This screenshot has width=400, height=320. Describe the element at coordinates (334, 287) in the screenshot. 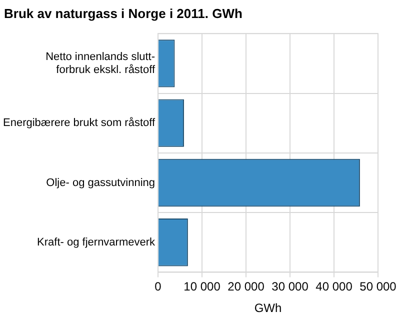

I see `x-tick-label: 40 000` at that location.